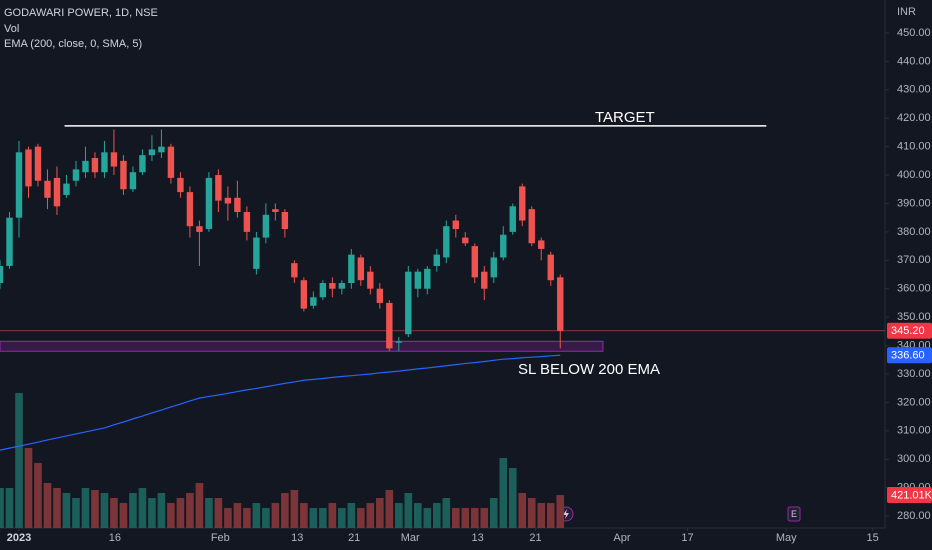  Describe the element at coordinates (589, 369) in the screenshot. I see `sl-label: SL BELOW 200 EMA` at that location.